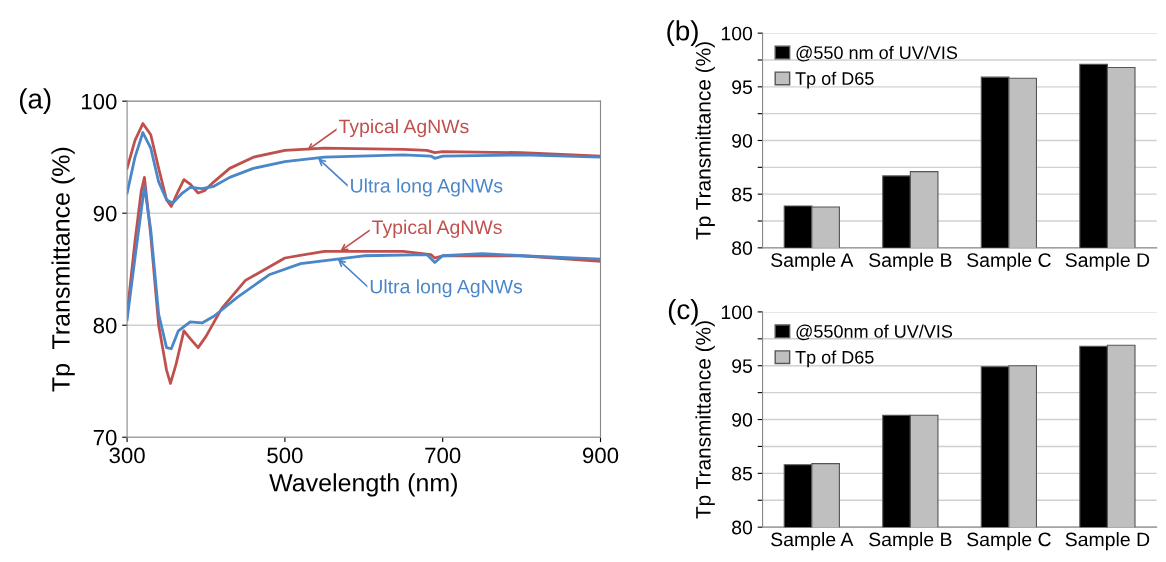  I want to click on legend-label: @550 nm of UV/VIS, so click(877, 53).